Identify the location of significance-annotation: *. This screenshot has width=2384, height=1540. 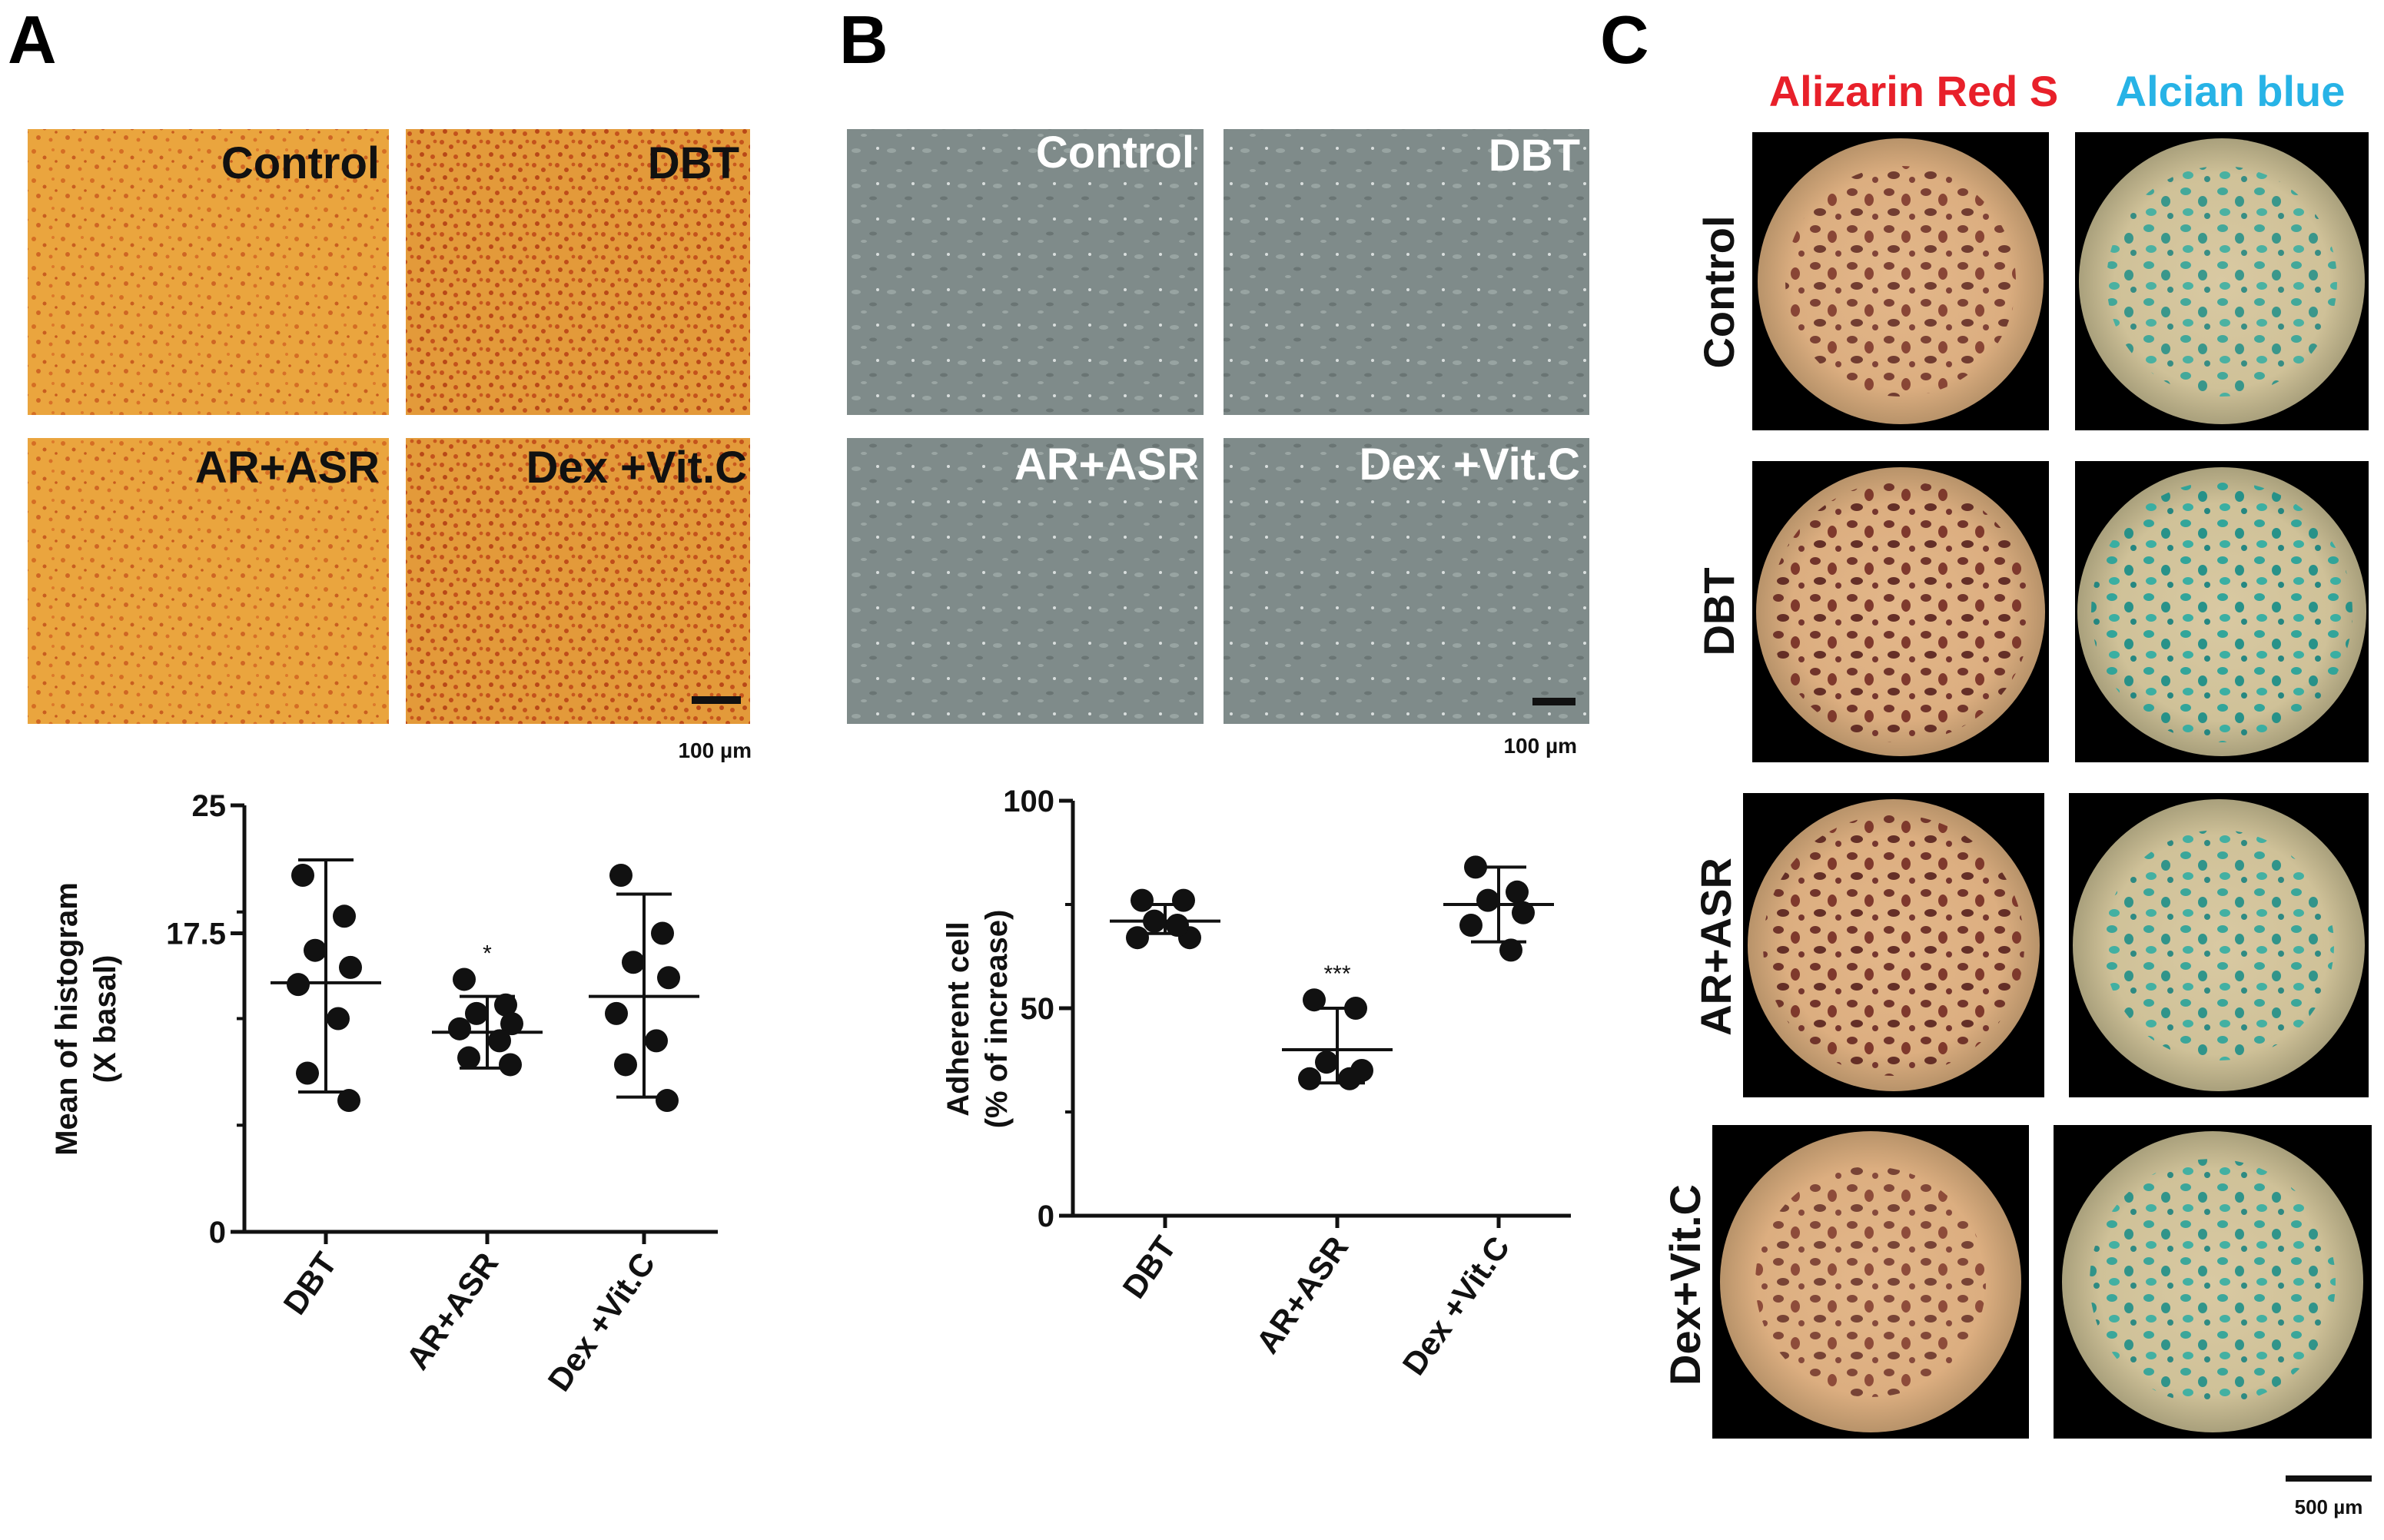
(487, 953).